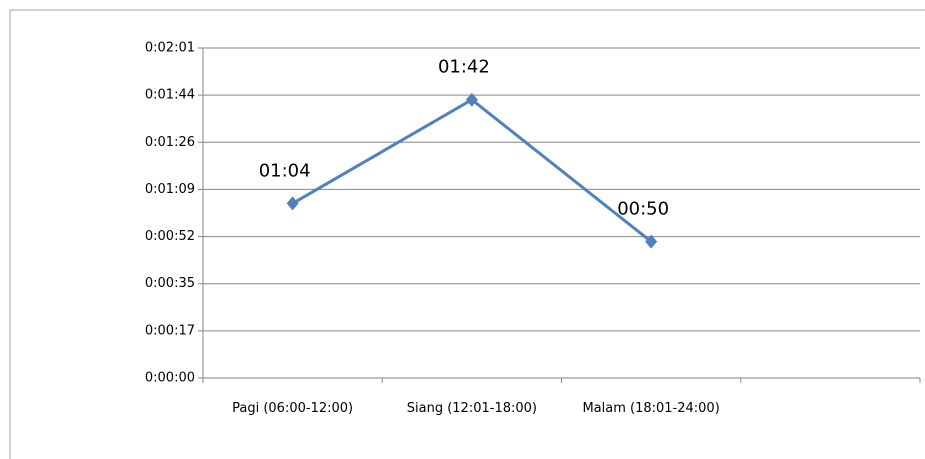 The width and height of the screenshot is (925, 459). Describe the element at coordinates (170, 142) in the screenshot. I see `y-tick-label: 0:01:26` at that location.